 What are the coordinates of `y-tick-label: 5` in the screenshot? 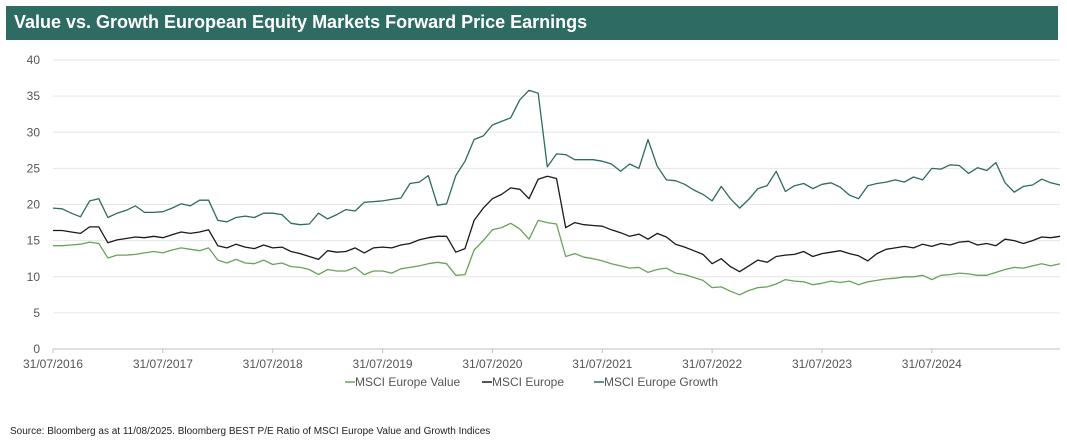 It's located at (36, 313).